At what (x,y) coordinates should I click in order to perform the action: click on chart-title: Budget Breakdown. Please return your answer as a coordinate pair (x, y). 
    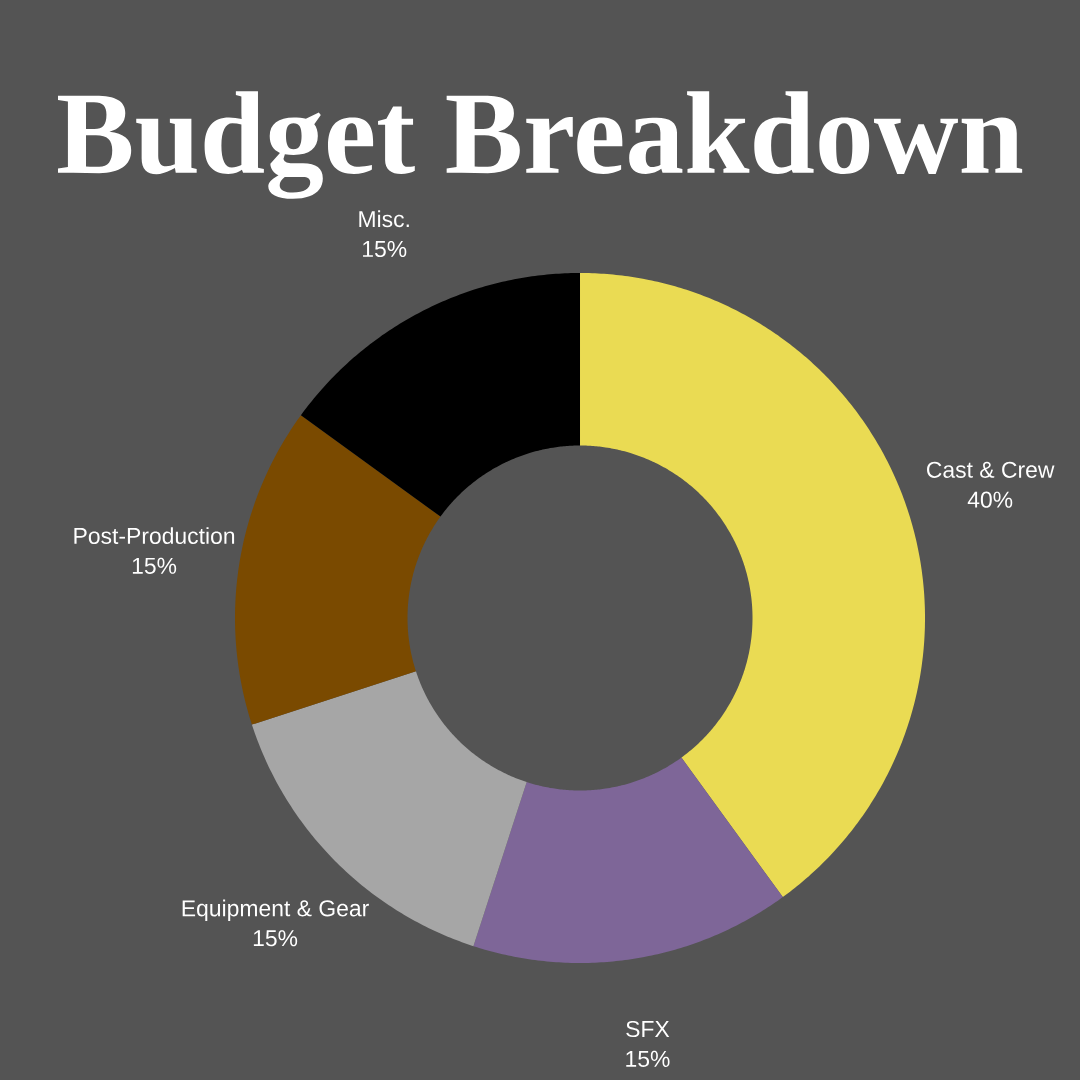
    Looking at the image, I should click on (540, 145).